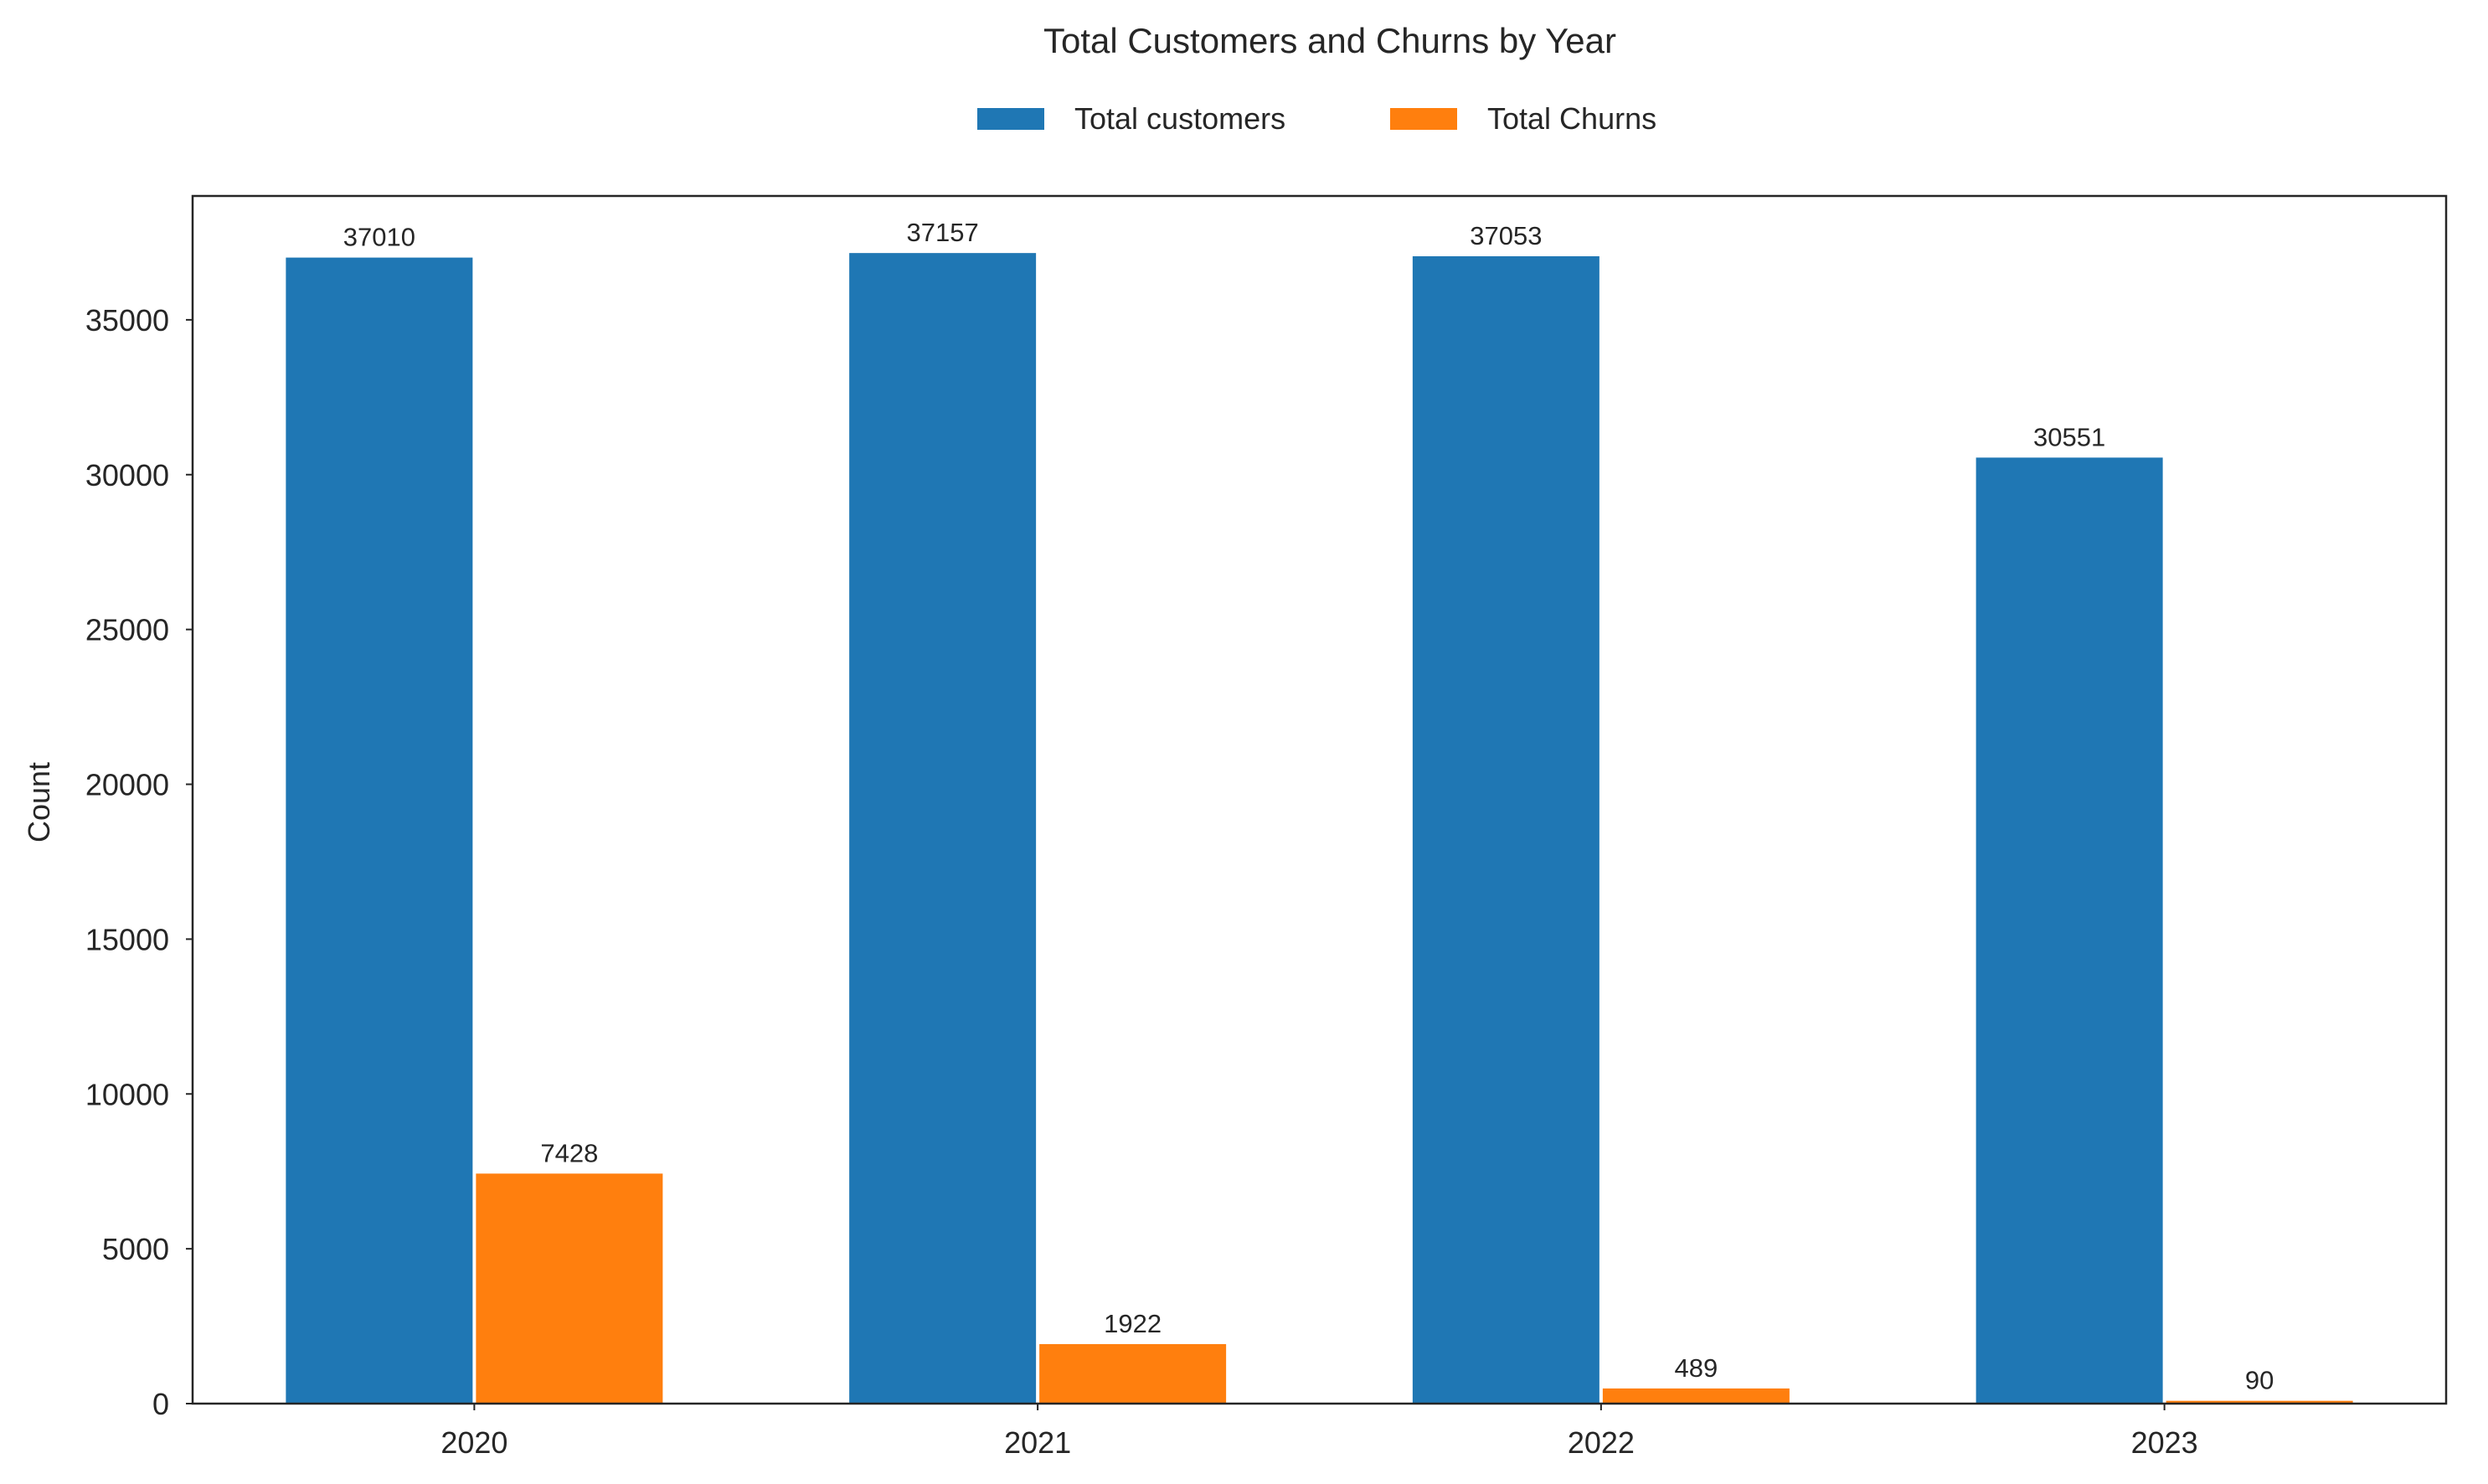  Describe the element at coordinates (1179, 119) in the screenshot. I see `legend-label-total-customers: Total customers` at that location.